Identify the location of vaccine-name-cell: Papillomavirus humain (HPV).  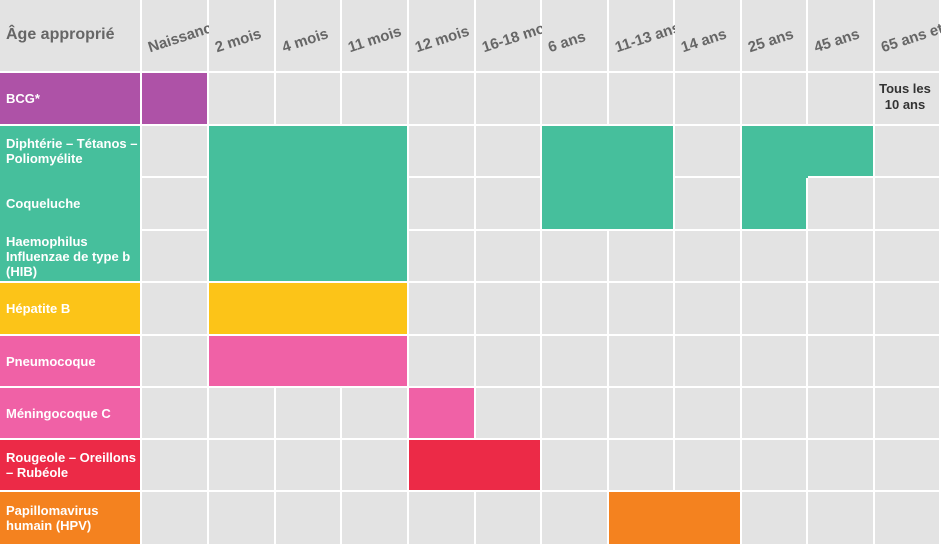
(70, 518).